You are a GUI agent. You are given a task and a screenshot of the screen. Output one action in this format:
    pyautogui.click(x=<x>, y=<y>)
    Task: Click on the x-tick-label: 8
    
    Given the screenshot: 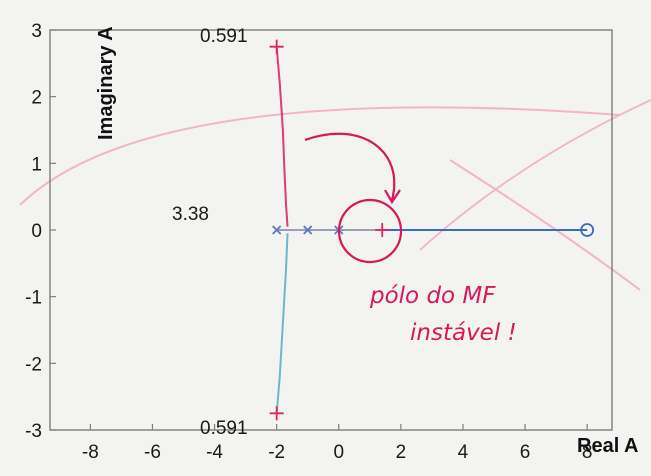 What is the action you would take?
    pyautogui.click(x=587, y=452)
    